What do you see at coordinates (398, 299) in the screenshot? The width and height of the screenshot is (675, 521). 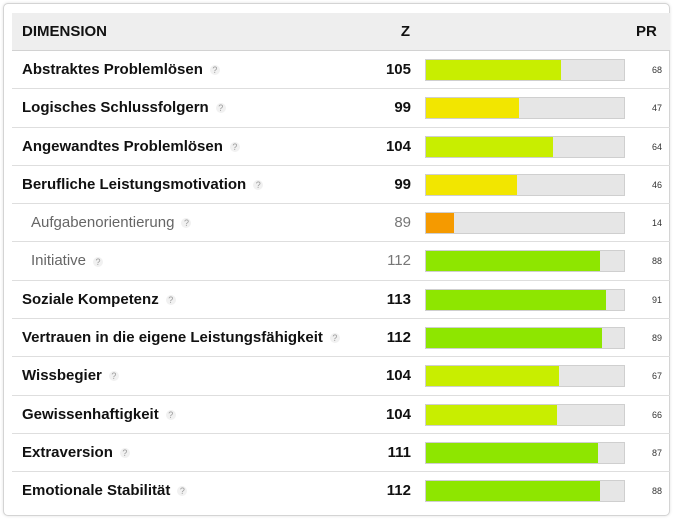 I see `z-value: 113` at bounding box center [398, 299].